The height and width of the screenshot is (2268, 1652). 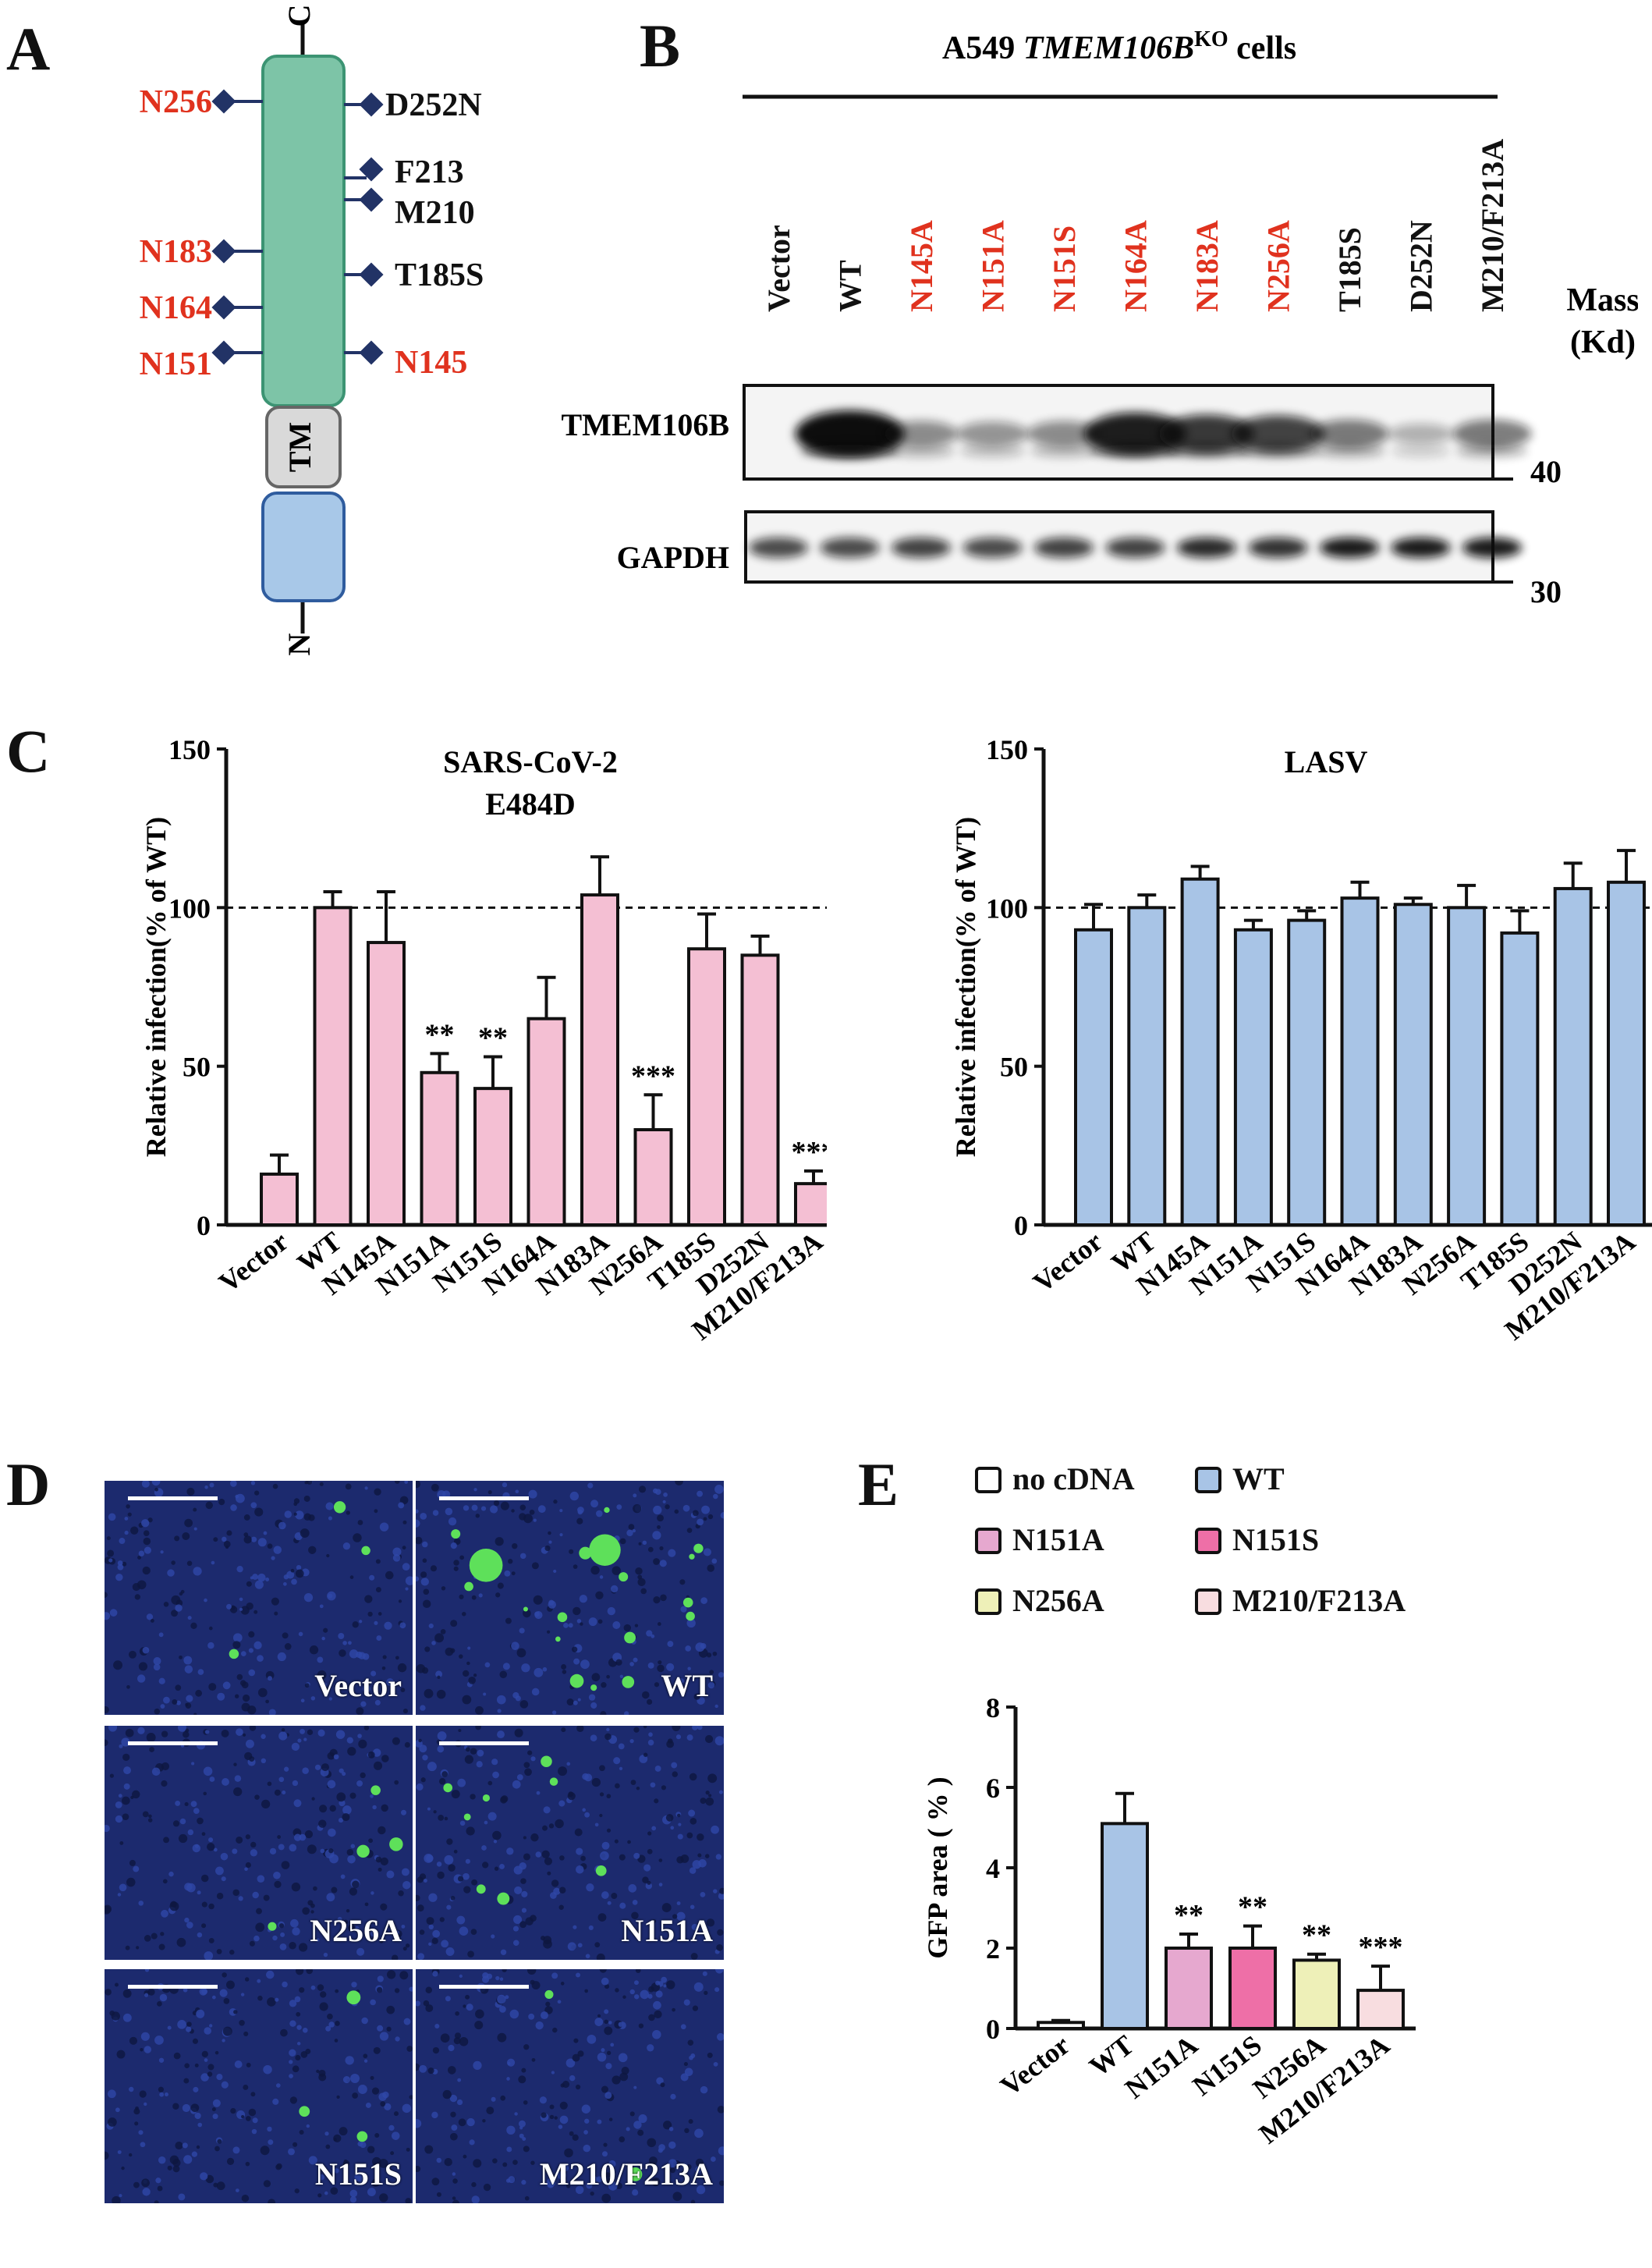 What do you see at coordinates (1258, 1479) in the screenshot?
I see `legend-label: WT` at bounding box center [1258, 1479].